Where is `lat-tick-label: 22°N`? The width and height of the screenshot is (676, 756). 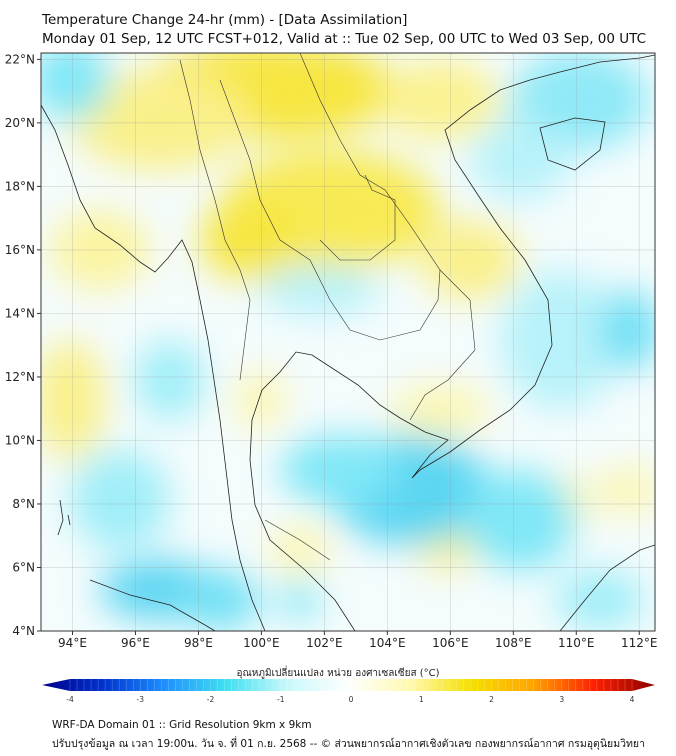
lat-tick-label: 22°N is located at coordinates (20, 59).